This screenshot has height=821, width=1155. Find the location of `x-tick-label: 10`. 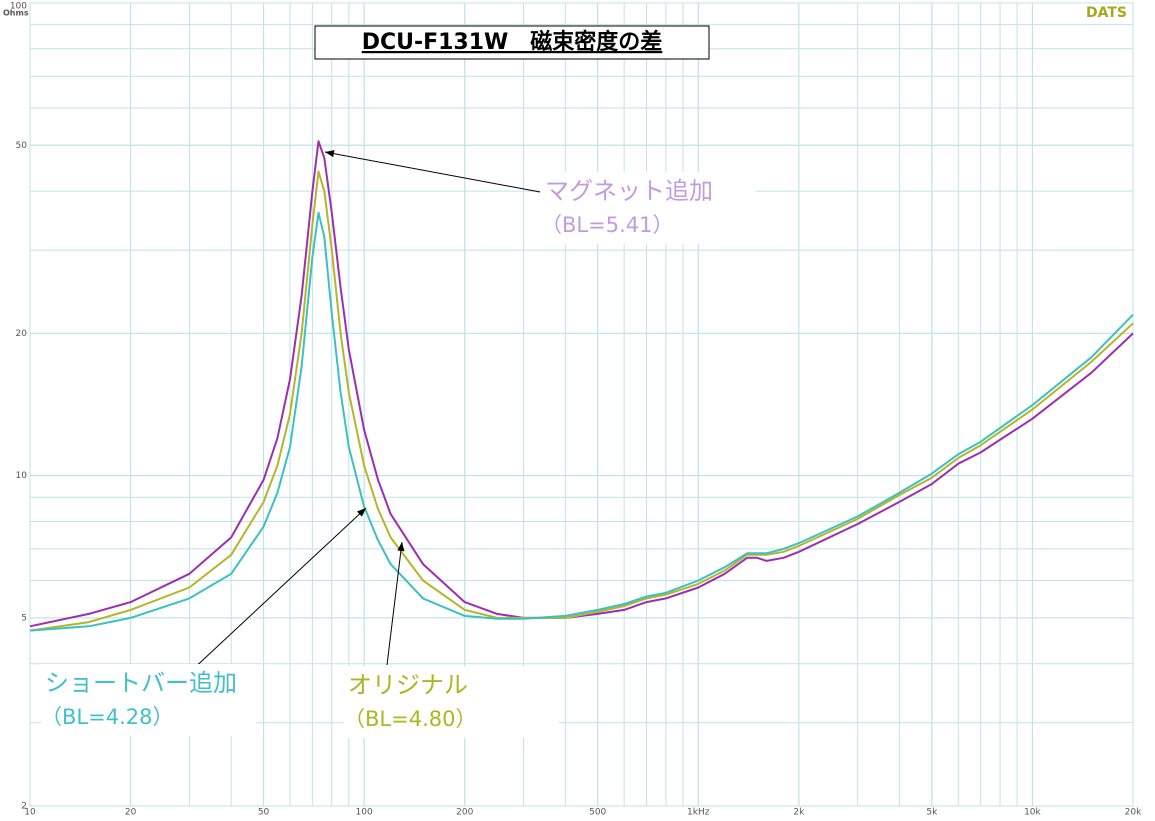

x-tick-label: 10 is located at coordinates (30, 813).